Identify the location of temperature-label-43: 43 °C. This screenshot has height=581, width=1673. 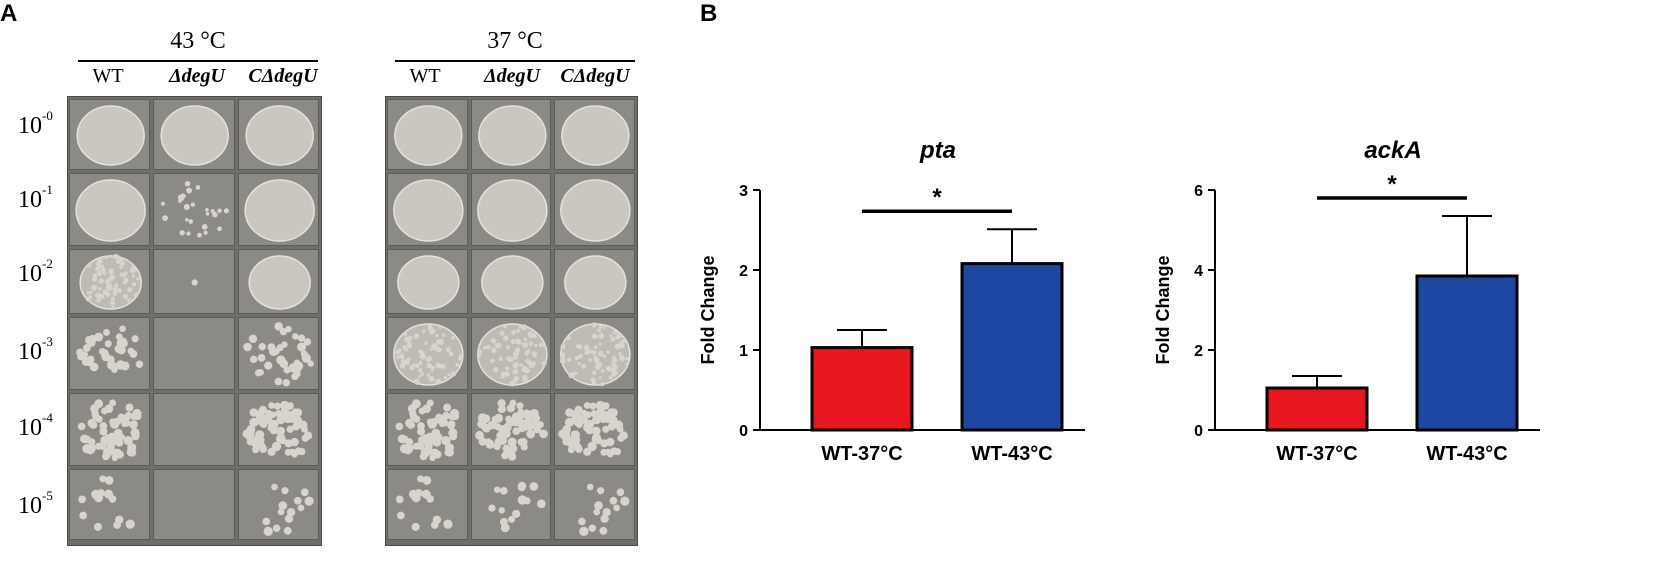
(198, 41).